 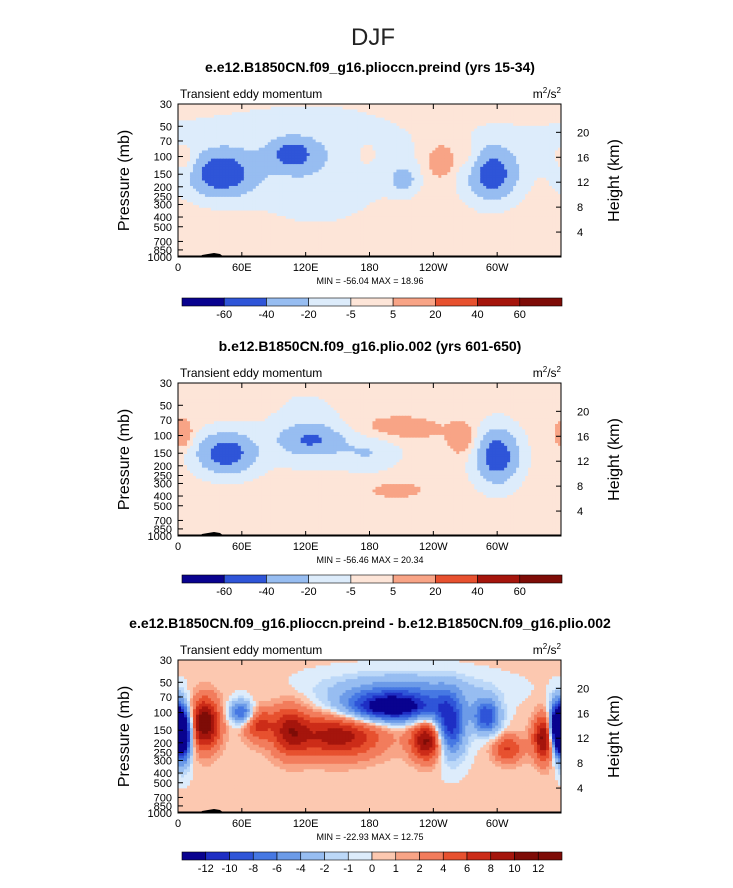 I want to click on field-label: Transient eddy momentum, so click(x=251, y=650).